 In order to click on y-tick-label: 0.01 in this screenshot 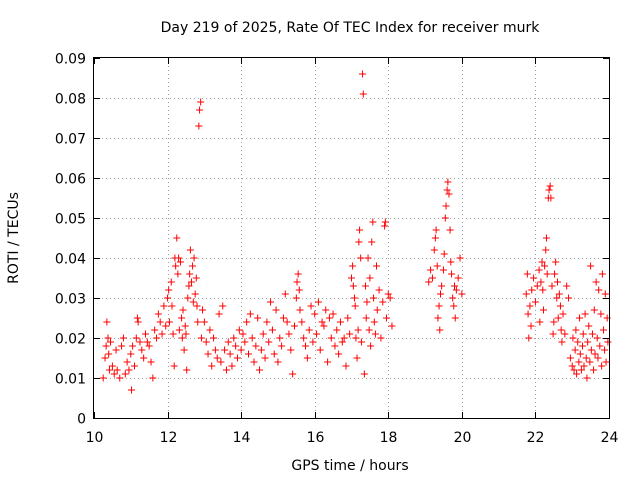, I will do `click(70, 380)`.